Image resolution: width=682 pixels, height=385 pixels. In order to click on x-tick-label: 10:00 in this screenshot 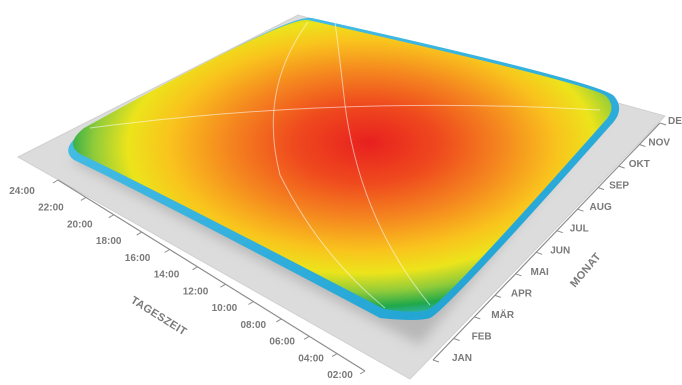, I will do `click(225, 308)`.